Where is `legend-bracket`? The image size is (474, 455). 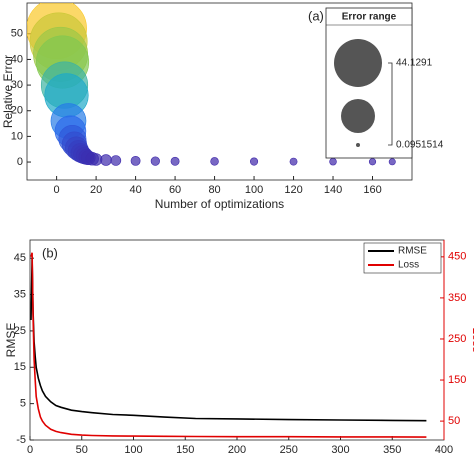
legend-bracket is located at coordinates (390, 104).